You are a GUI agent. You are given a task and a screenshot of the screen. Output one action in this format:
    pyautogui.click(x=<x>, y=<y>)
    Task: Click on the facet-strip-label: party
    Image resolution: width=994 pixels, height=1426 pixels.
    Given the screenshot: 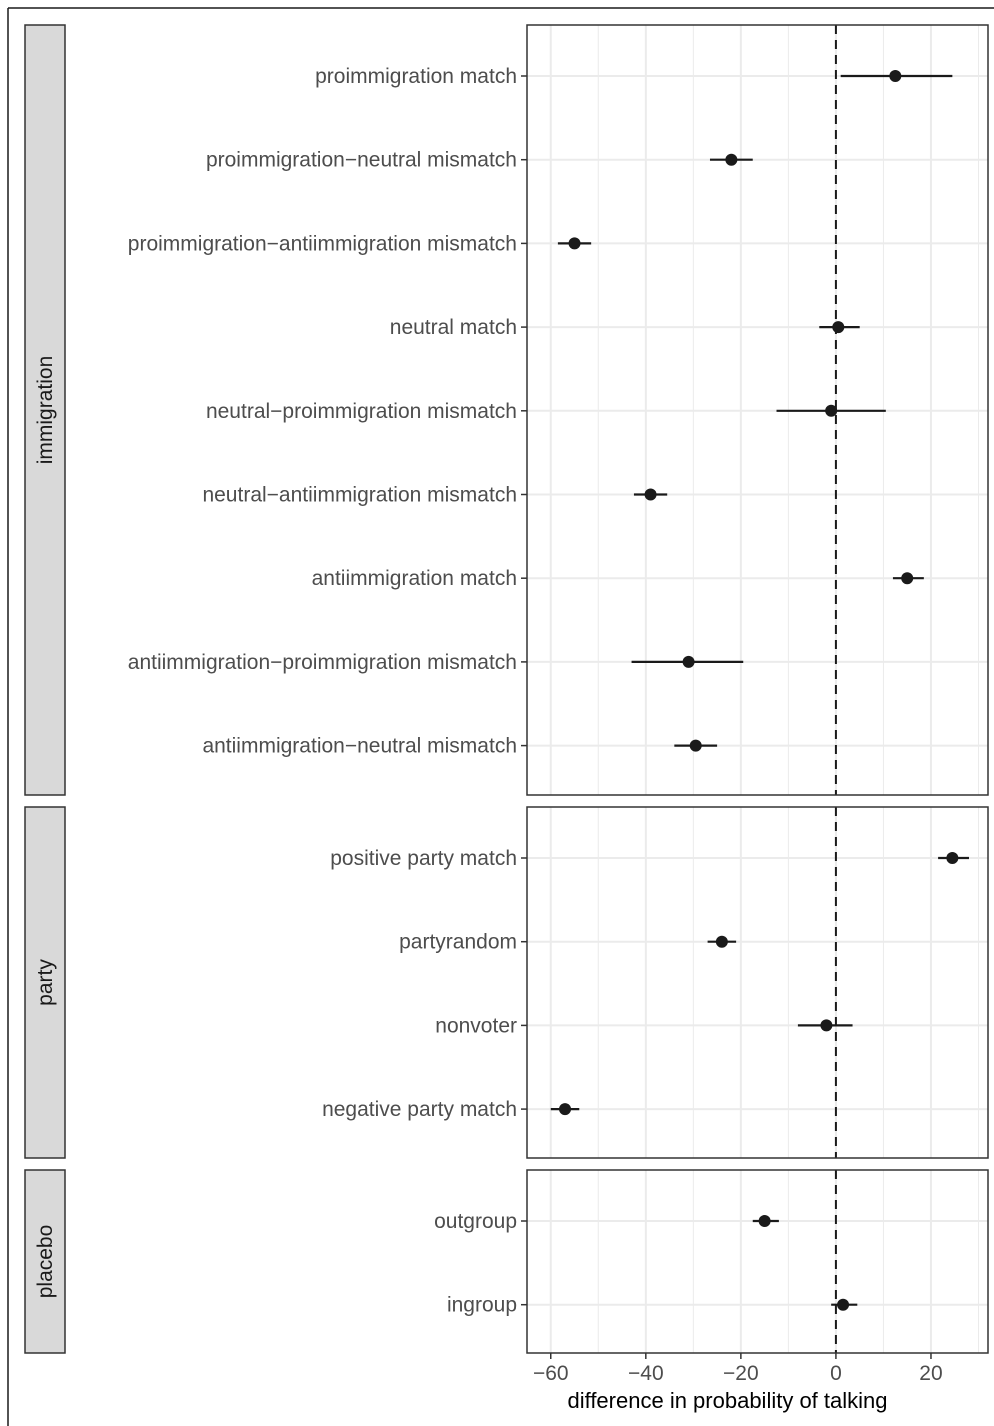 What is the action you would take?
    pyautogui.click(x=45, y=982)
    